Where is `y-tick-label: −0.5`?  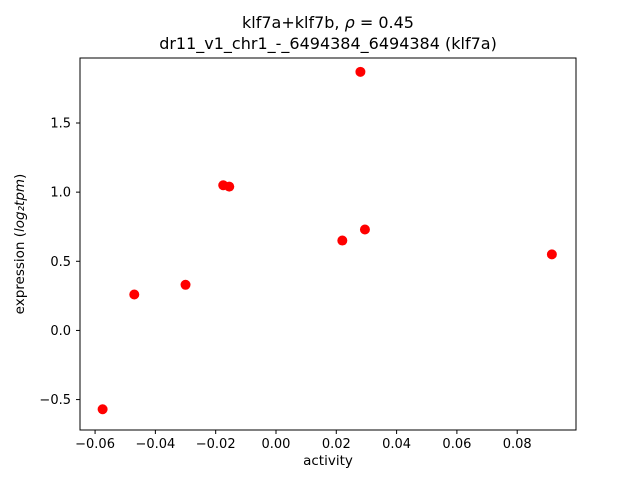
y-tick-label: −0.5 is located at coordinates (55, 400).